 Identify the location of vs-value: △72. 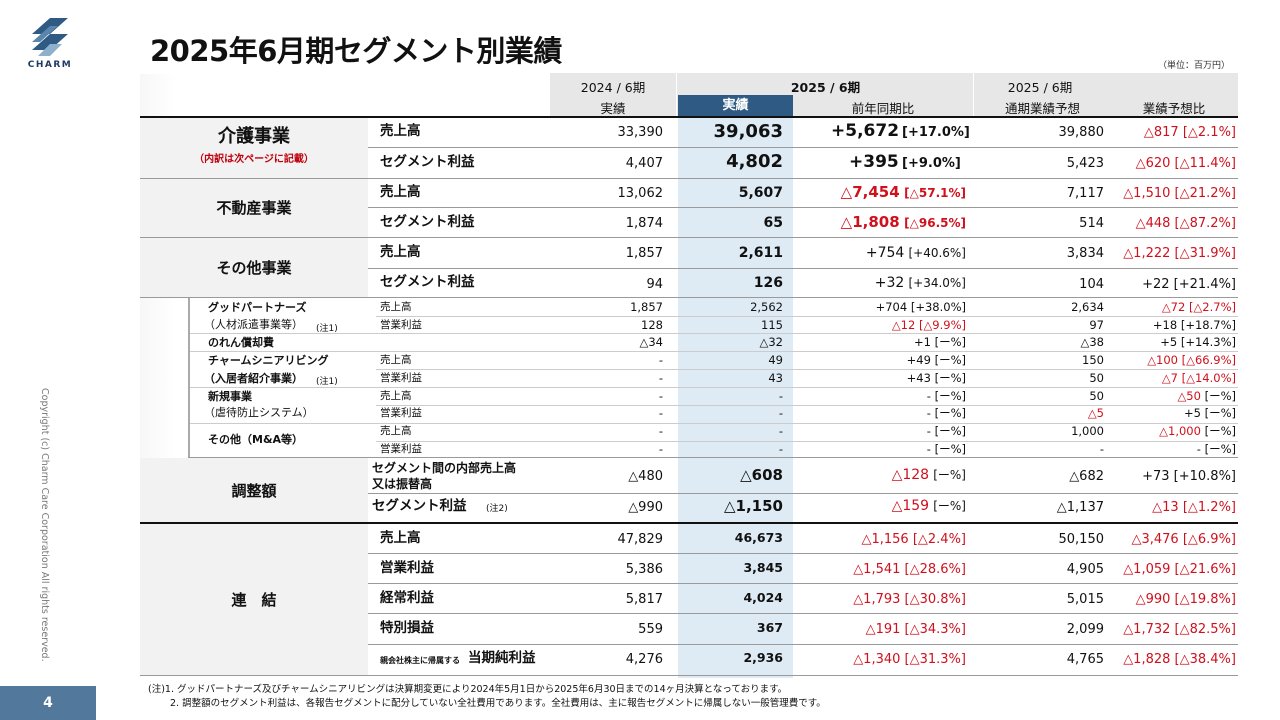
(1173, 307).